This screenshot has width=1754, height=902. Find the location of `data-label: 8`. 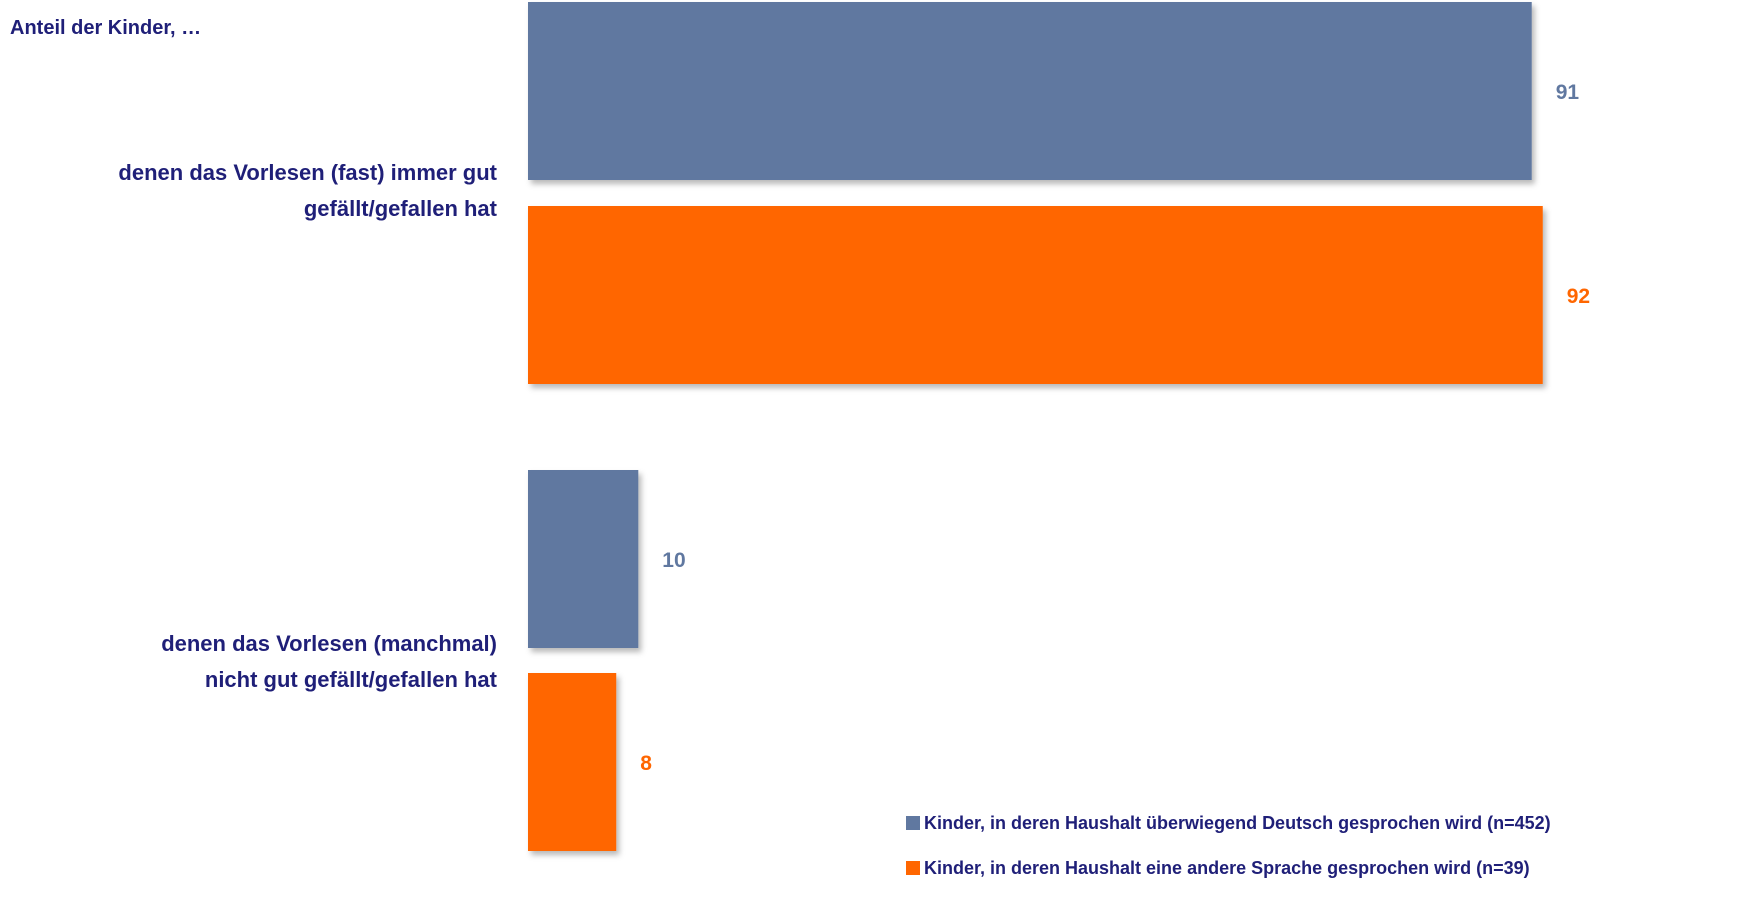

data-label: 8 is located at coordinates (646, 763).